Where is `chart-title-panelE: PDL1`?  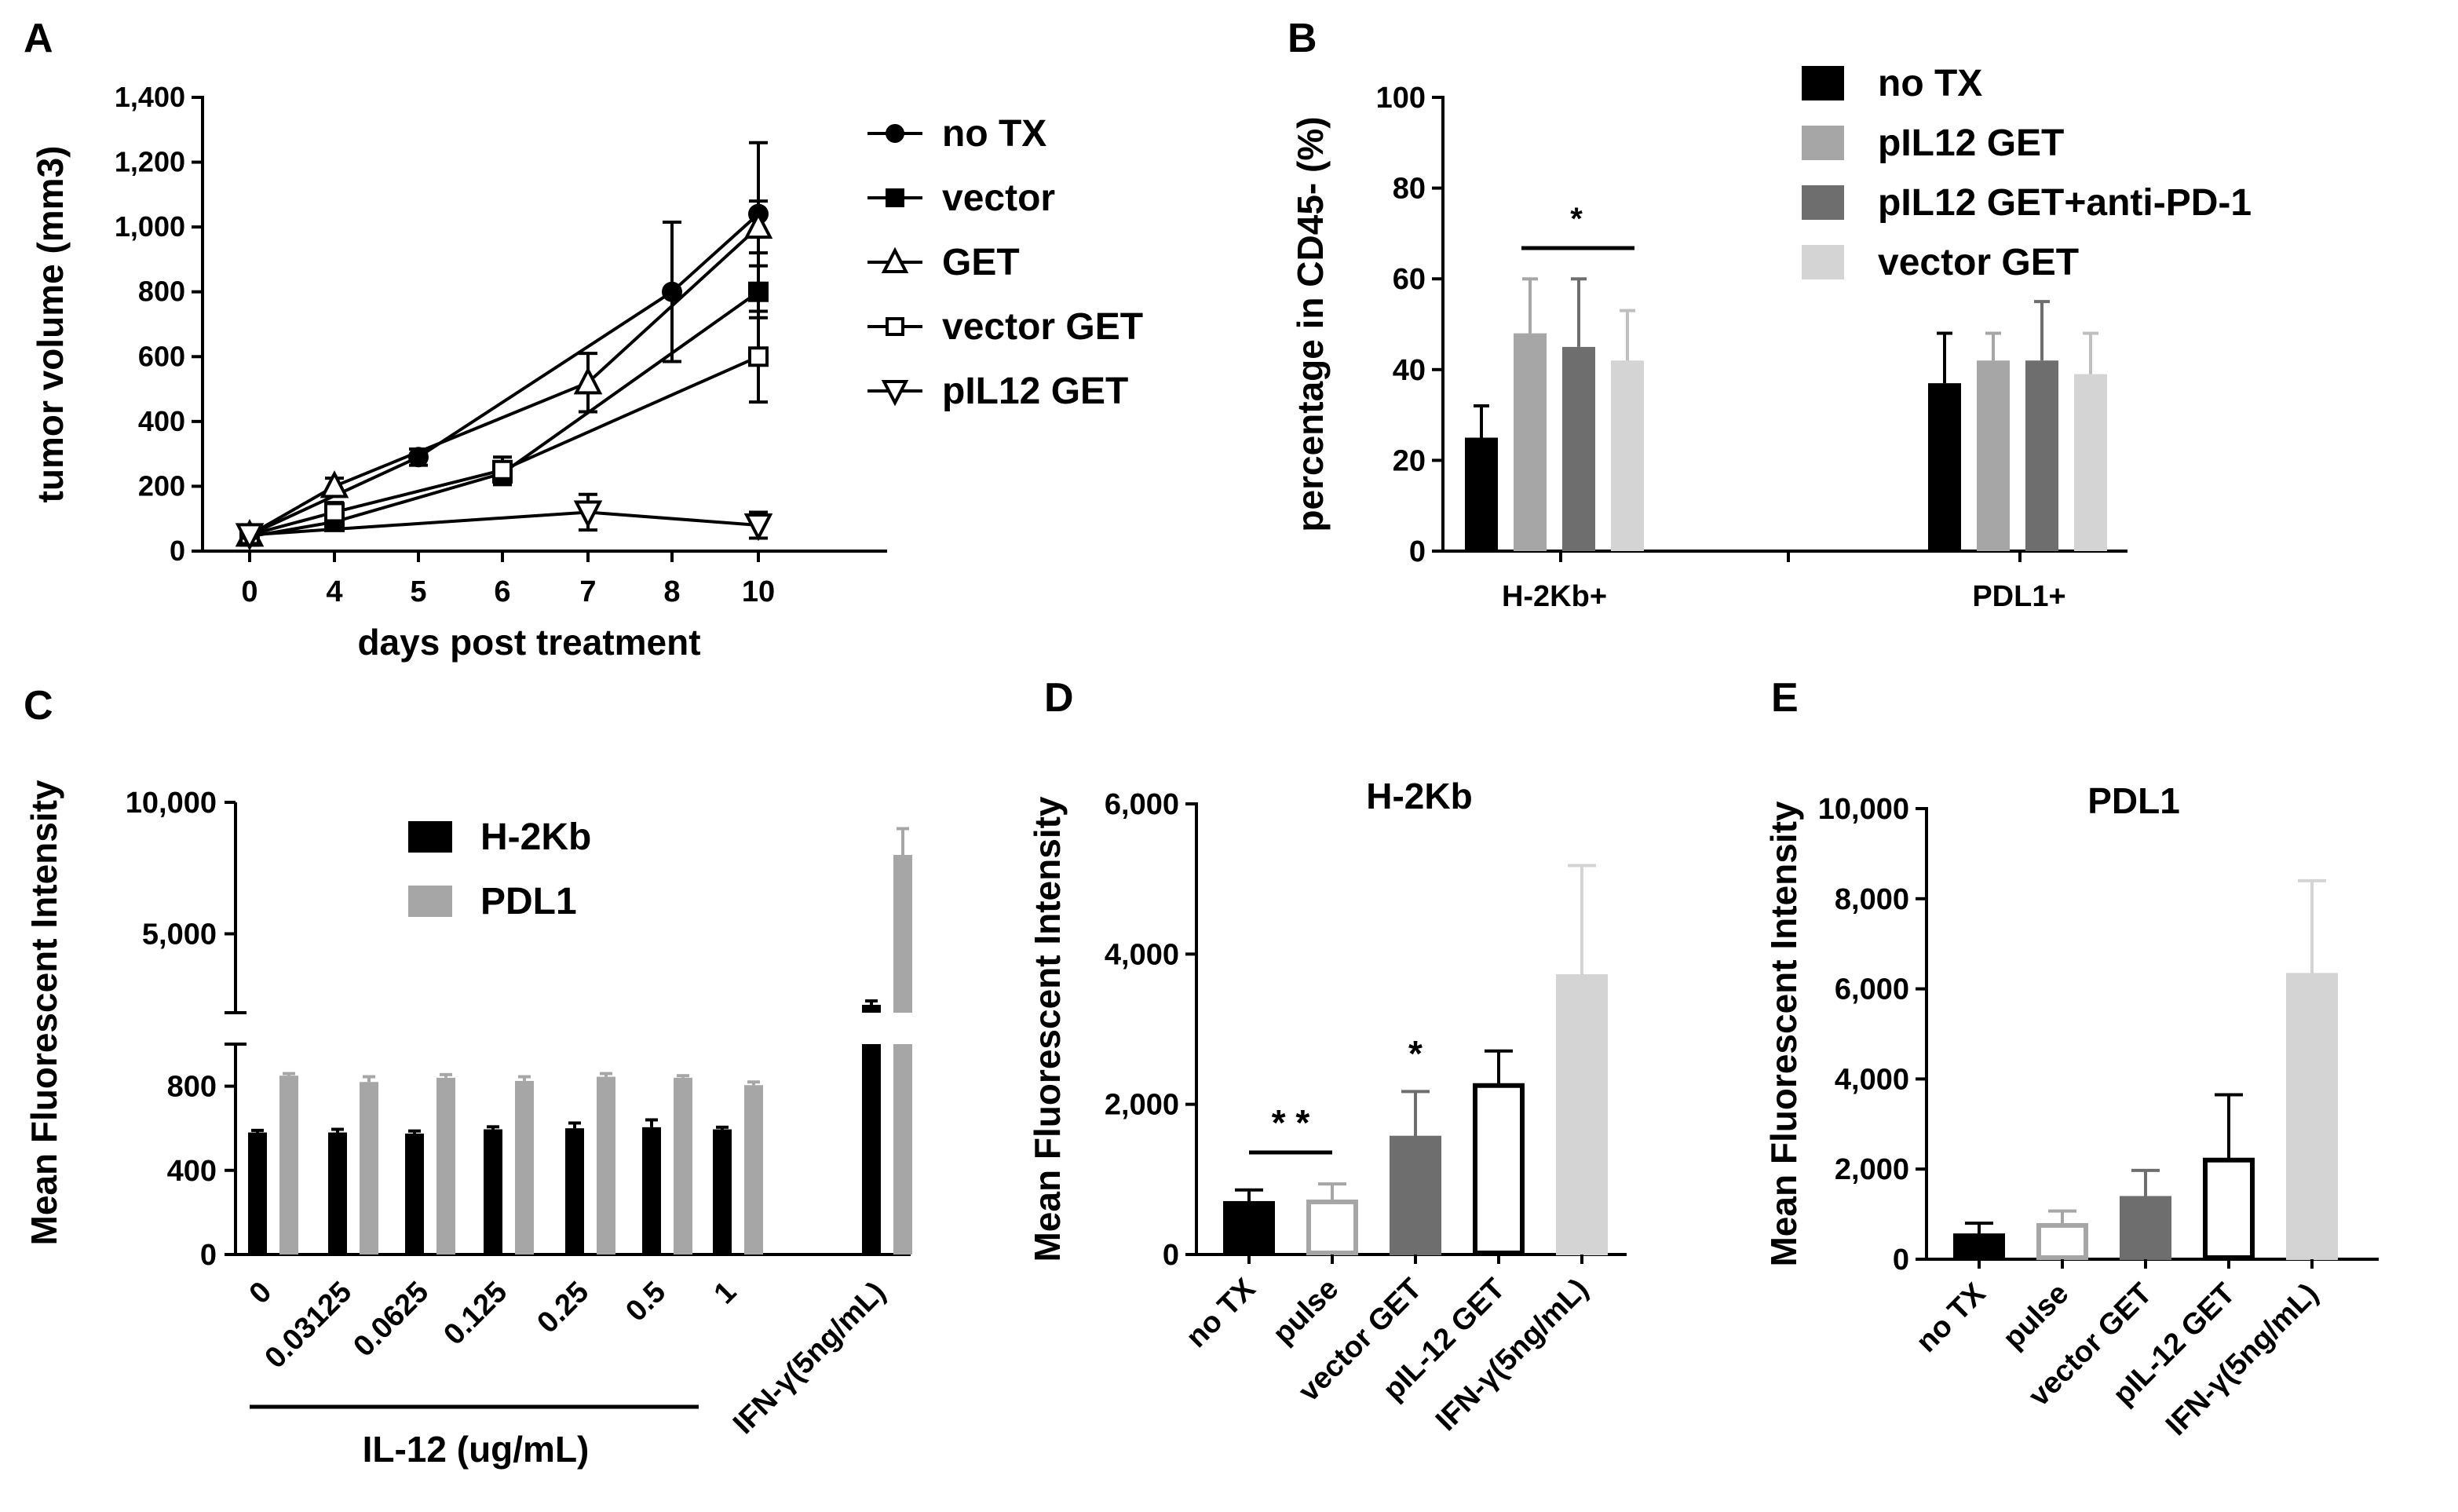 chart-title-panelE: PDL1 is located at coordinates (2133, 800).